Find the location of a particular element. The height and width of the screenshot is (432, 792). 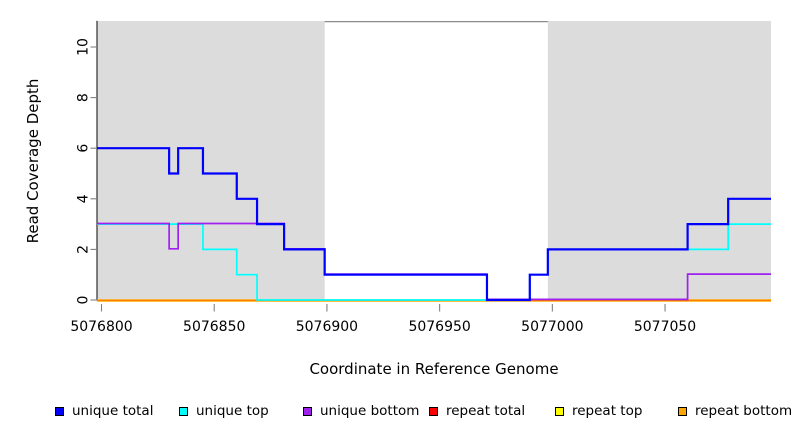

legend-item-unique-top: unique top is located at coordinates (224, 411).